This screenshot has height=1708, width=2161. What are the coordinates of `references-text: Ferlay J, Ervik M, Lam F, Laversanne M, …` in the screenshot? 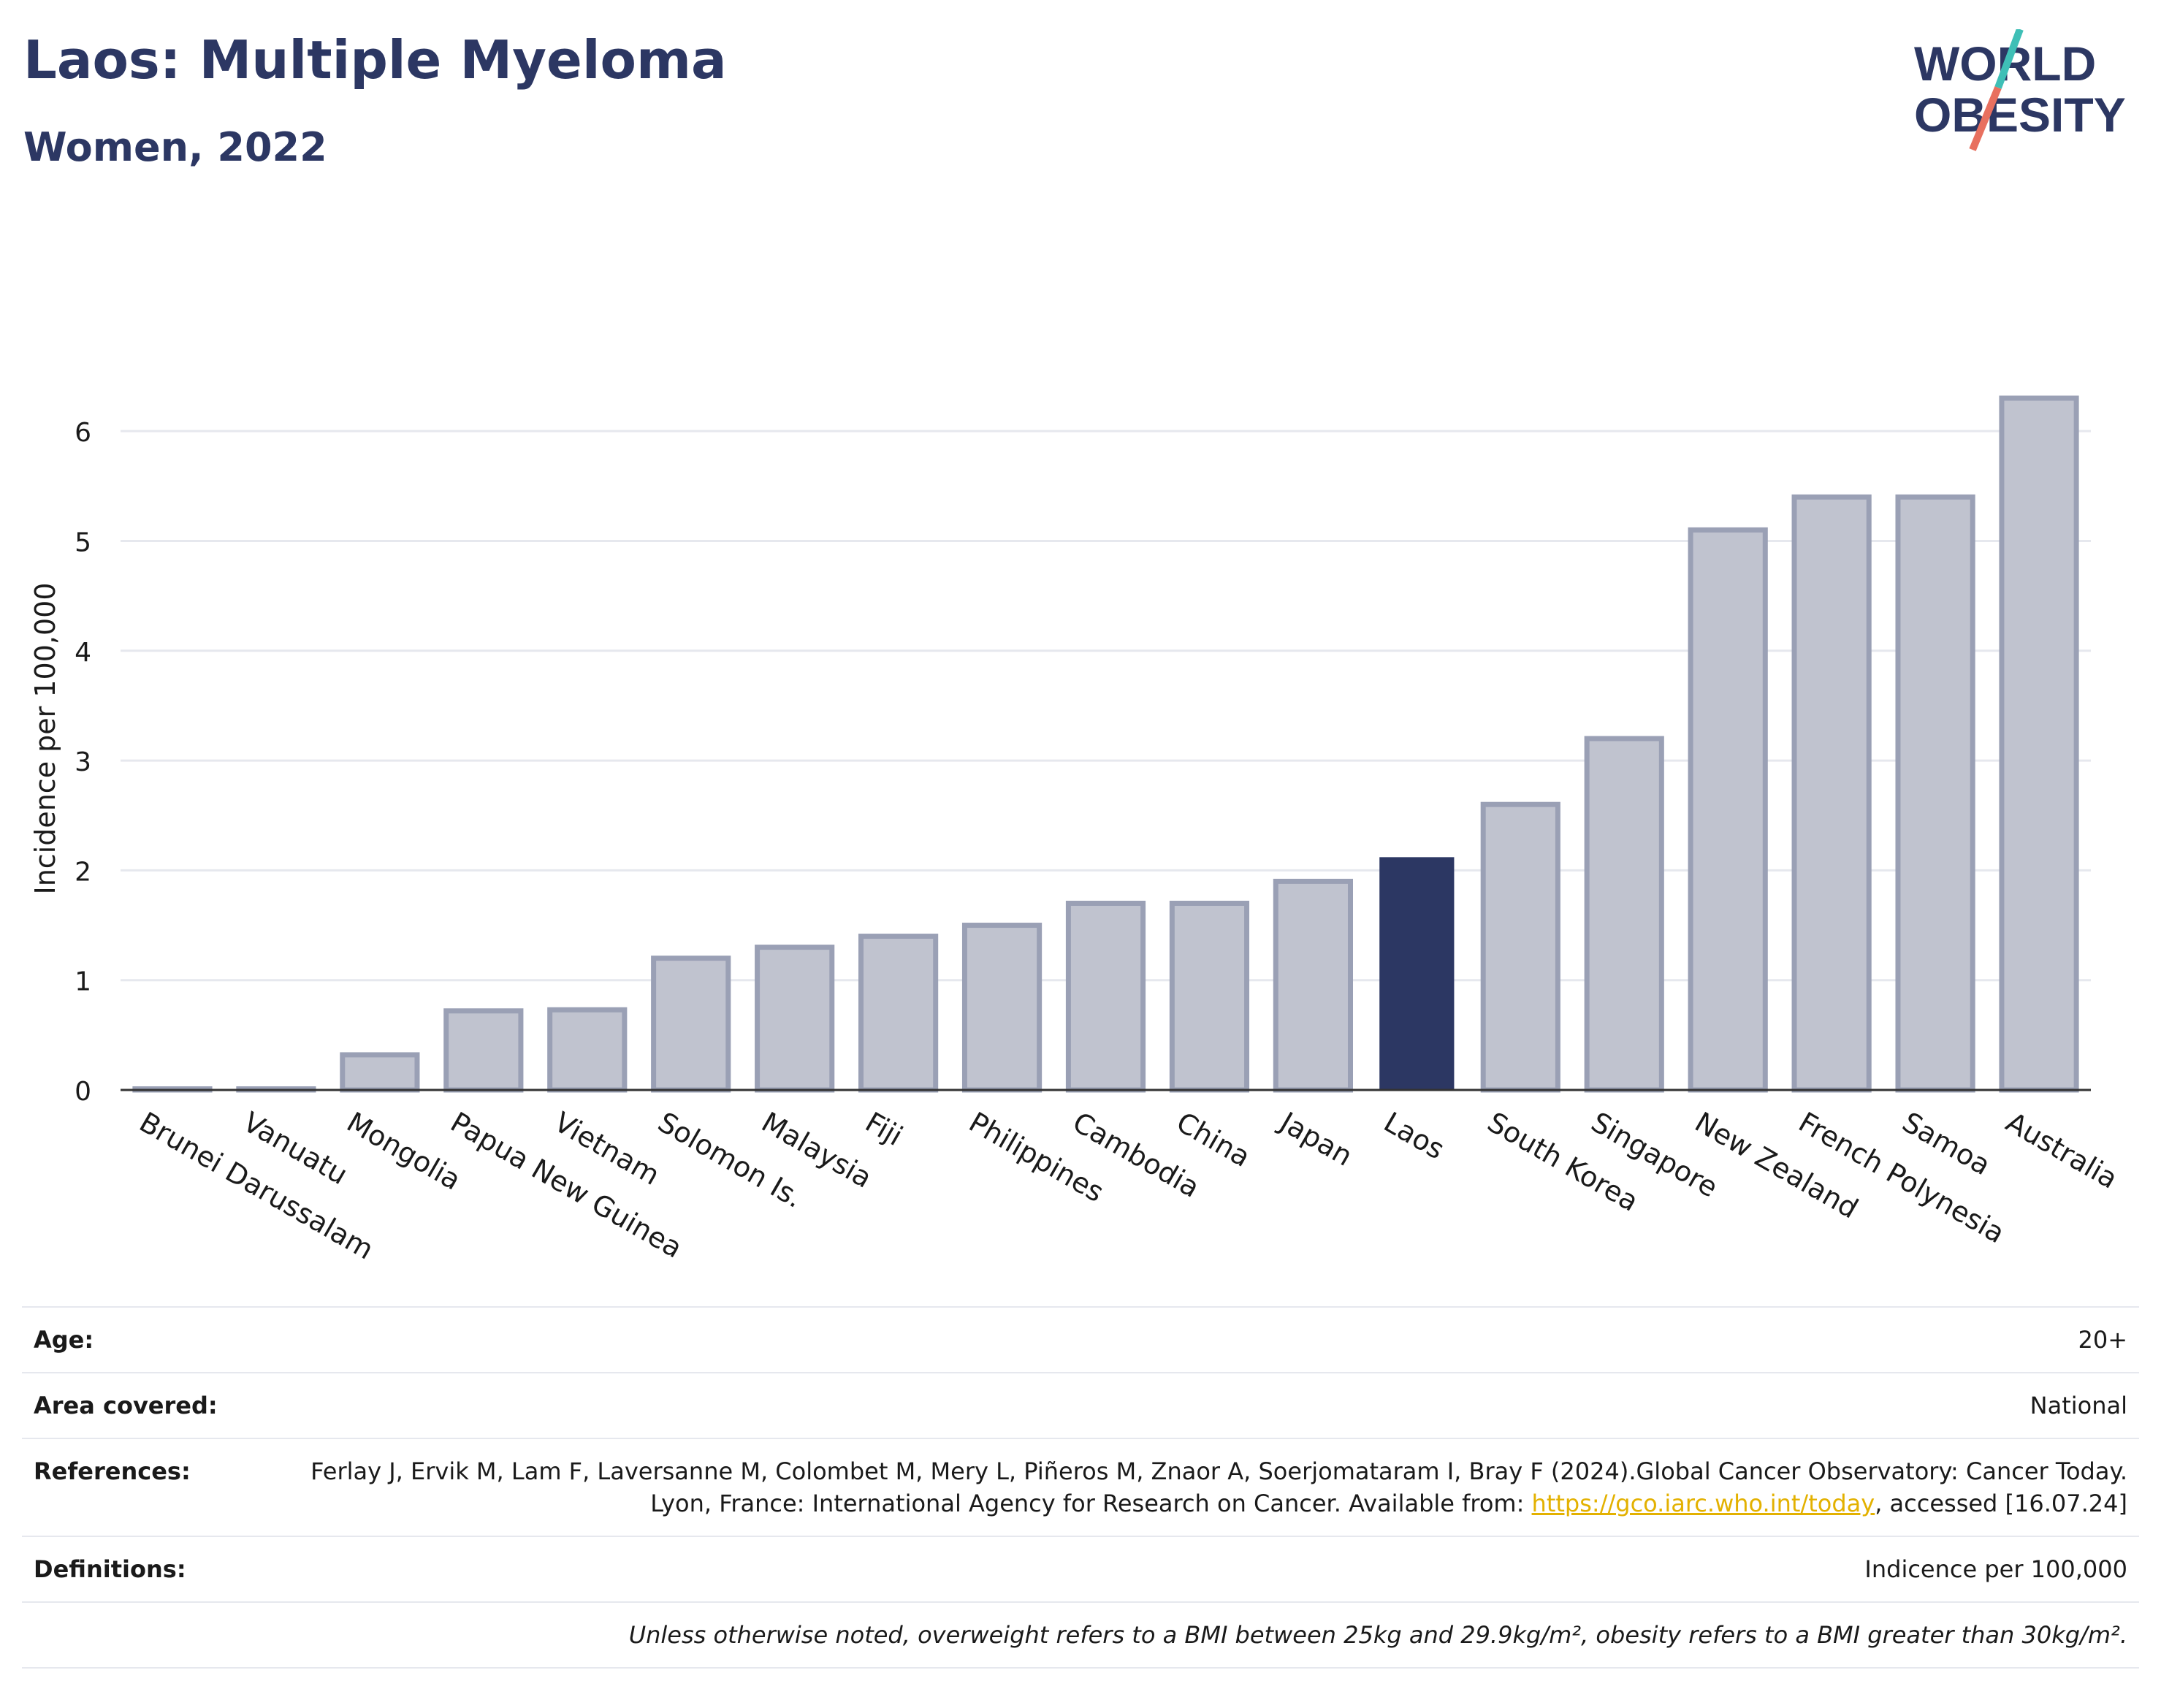 It's located at (1218, 1487).